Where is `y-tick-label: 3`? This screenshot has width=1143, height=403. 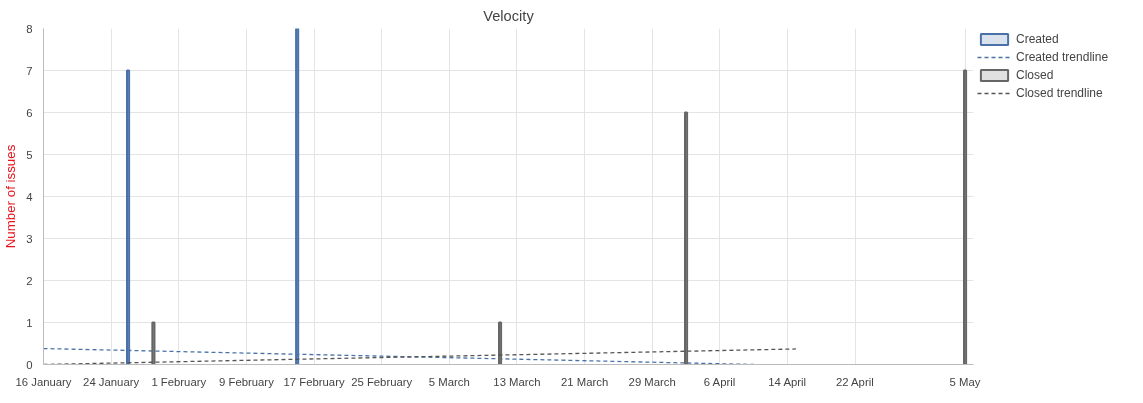
y-tick-label: 3 is located at coordinates (29, 238).